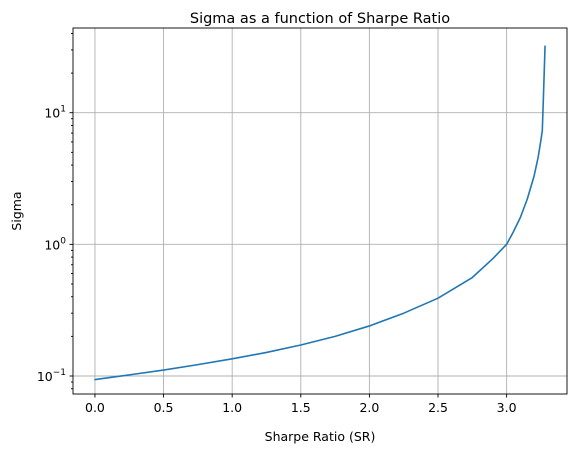  I want to click on y-tick-label: 10⁰, so click(55, 244).